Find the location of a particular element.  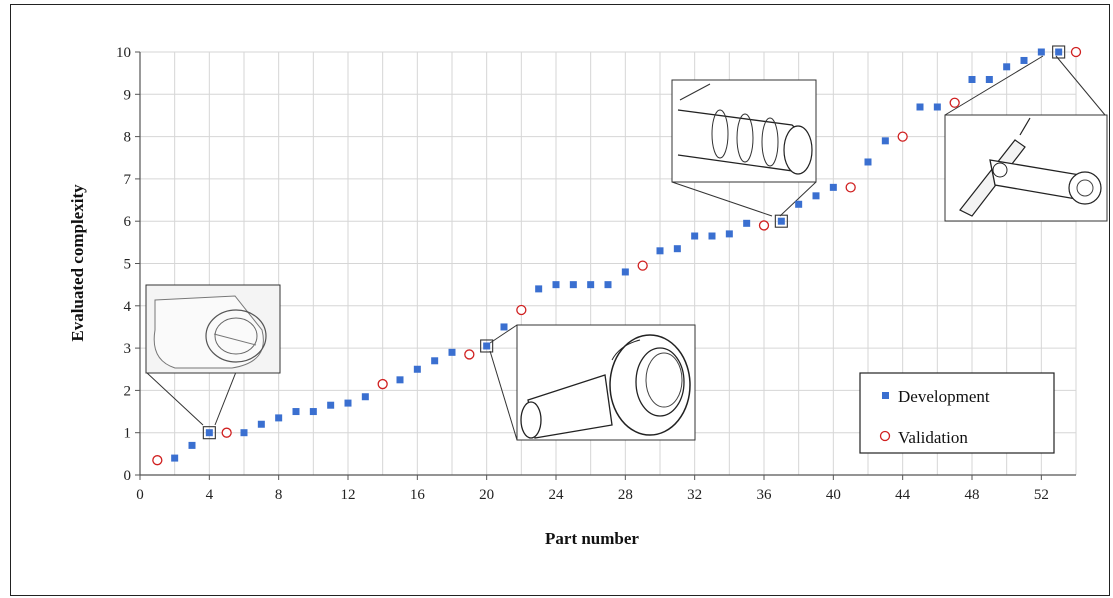

x-tick-label: 4 is located at coordinates (210, 495).